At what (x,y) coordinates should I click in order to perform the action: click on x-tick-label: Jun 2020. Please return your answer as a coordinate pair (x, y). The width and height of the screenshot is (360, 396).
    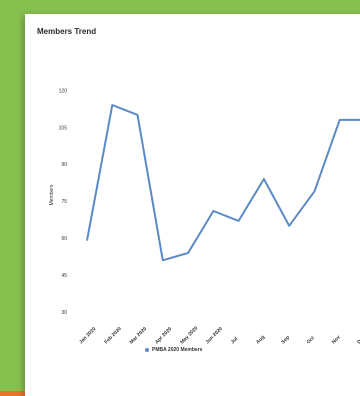
    Looking at the image, I should click on (215, 336).